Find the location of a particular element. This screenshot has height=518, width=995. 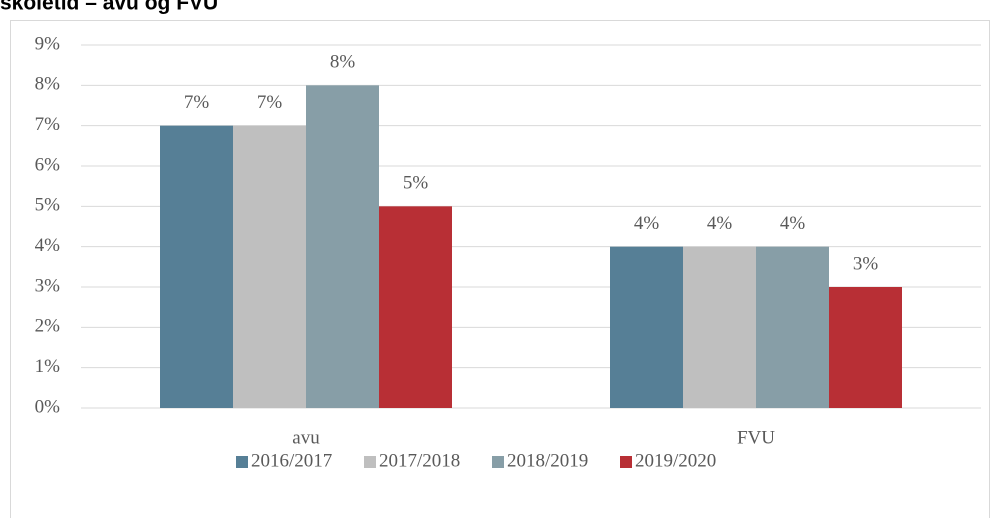

y-tick-label: 6% is located at coordinates (48, 164).